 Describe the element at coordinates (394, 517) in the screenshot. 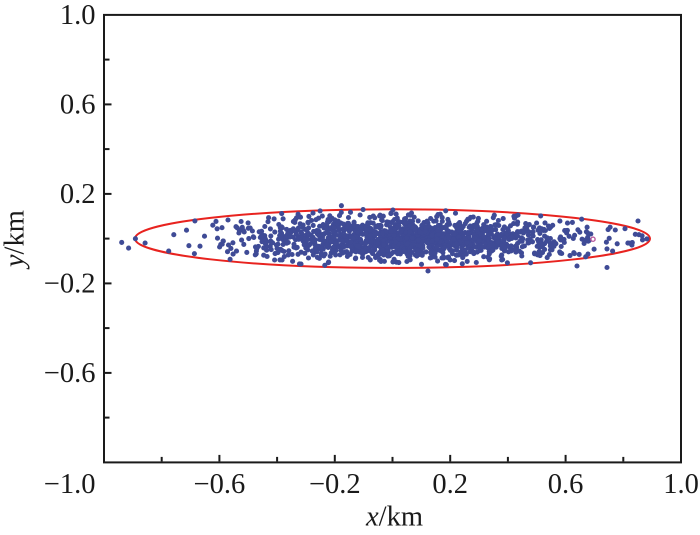

I see `svg-text: x/km` at that location.